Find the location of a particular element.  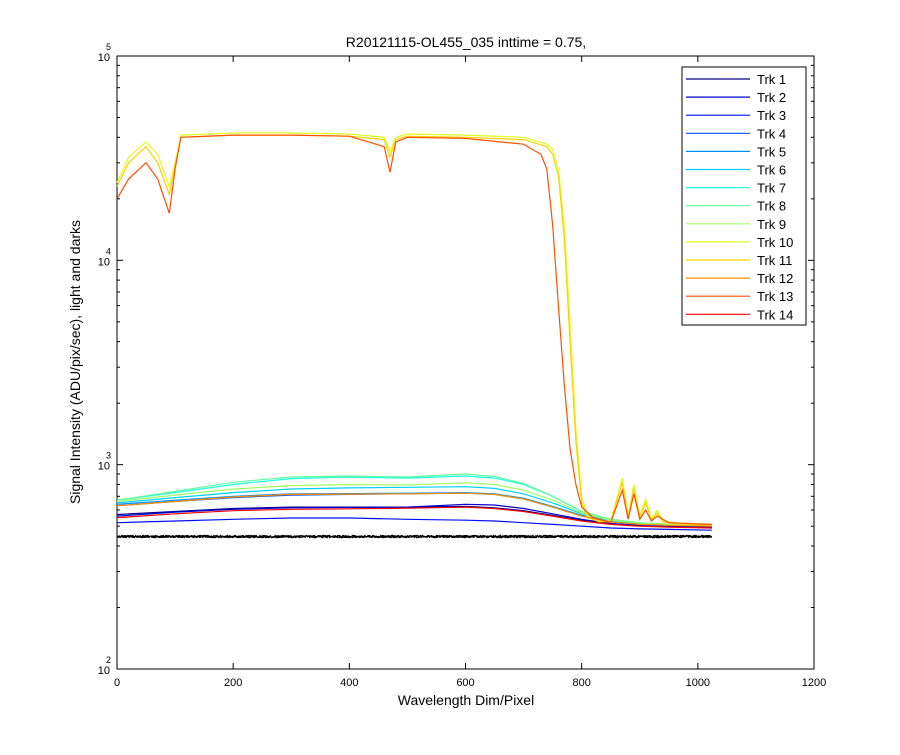

y-tick-exponent: 3 is located at coordinates (108, 456).